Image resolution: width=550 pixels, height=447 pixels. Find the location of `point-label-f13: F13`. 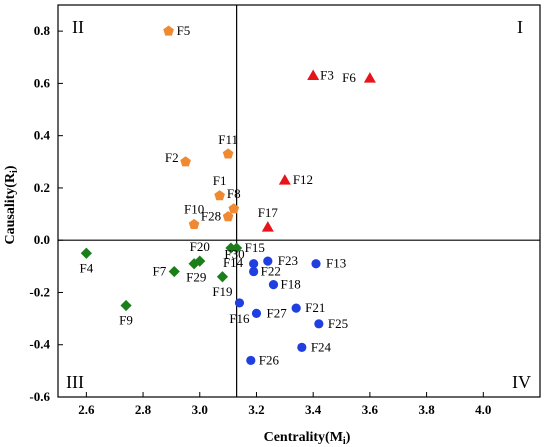

point-label-f13: F13 is located at coordinates (336, 263).